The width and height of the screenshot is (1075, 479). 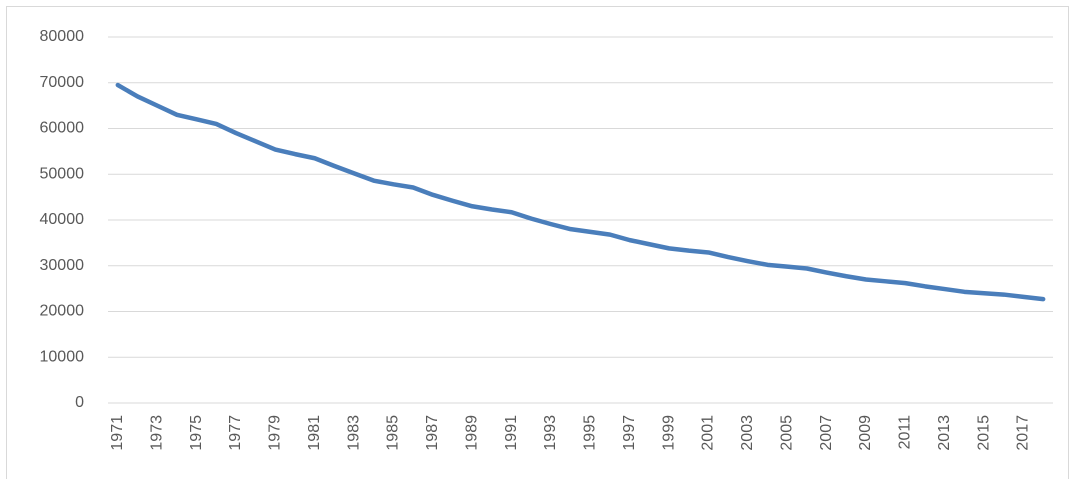 What do you see at coordinates (511, 433) in the screenshot?
I see `x-tick-label: 1991` at bounding box center [511, 433].